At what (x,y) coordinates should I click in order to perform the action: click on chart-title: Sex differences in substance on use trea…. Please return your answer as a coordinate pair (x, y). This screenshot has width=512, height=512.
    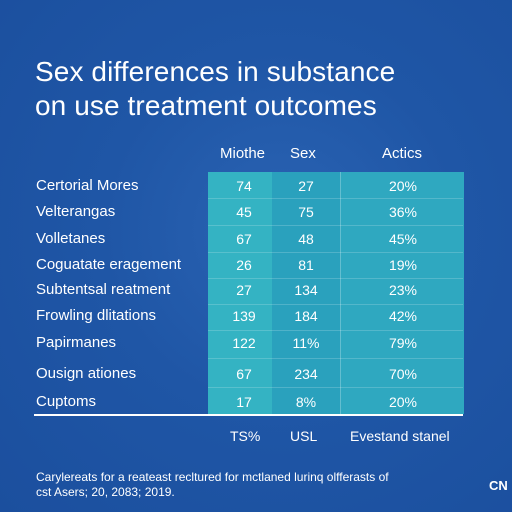
    Looking at the image, I should click on (265, 89).